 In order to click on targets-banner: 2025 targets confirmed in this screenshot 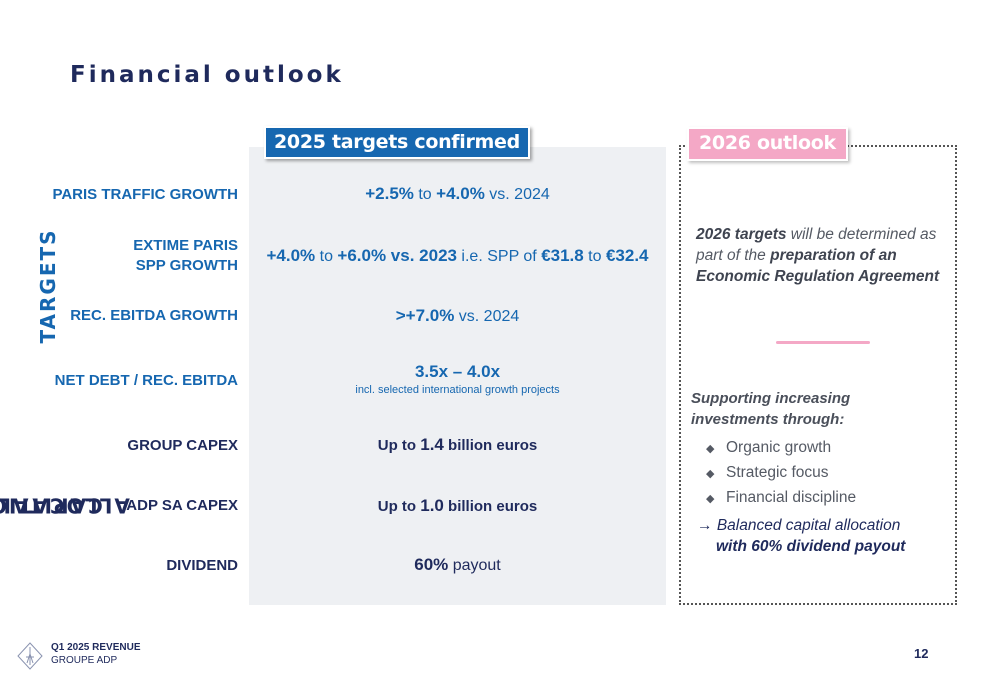, I will do `click(397, 142)`.